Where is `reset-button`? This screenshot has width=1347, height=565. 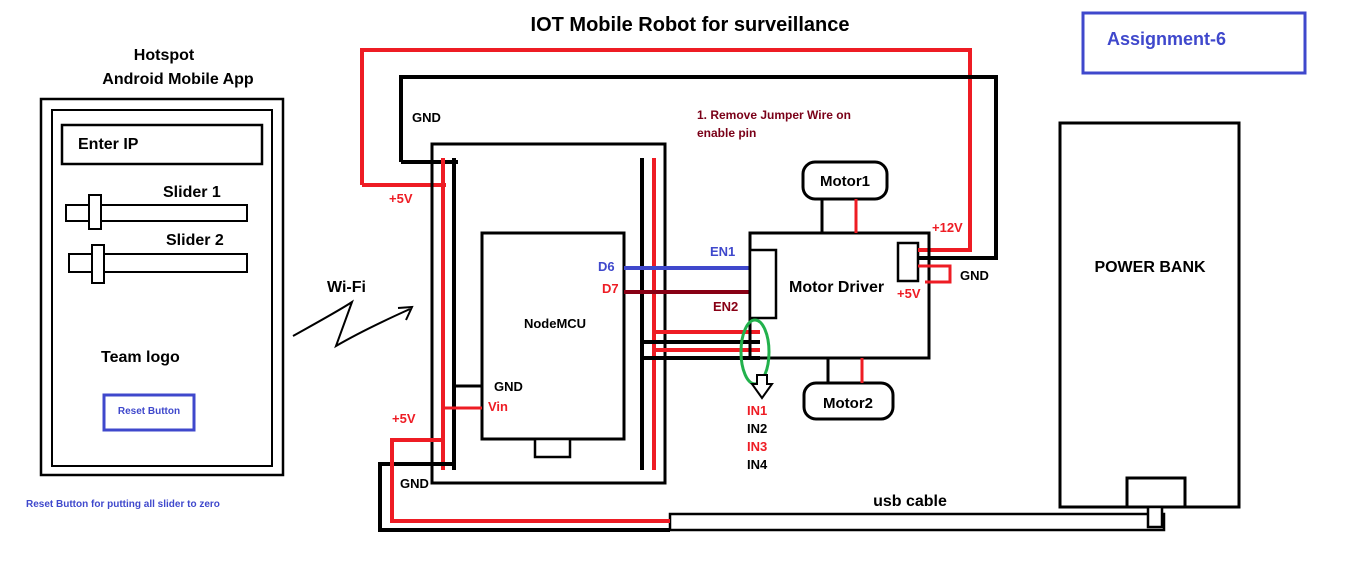
reset-button is located at coordinates (149, 412).